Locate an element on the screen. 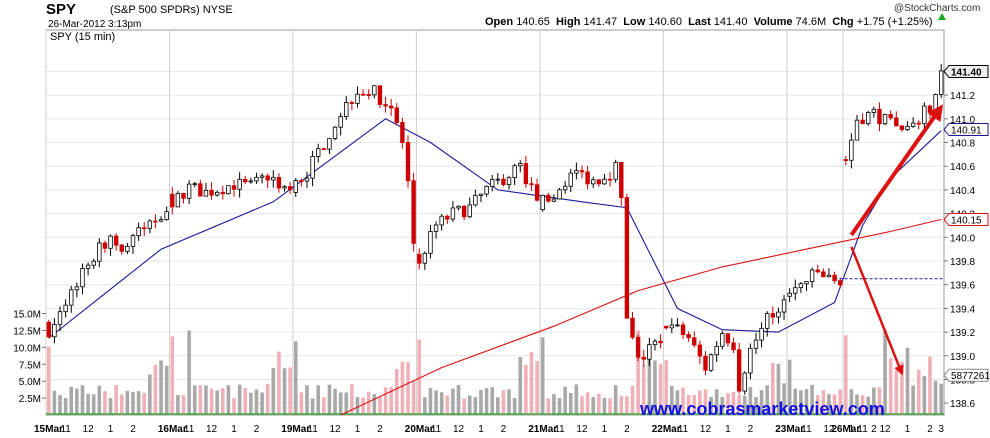  price-tick-label: 139.2 is located at coordinates (962, 333).